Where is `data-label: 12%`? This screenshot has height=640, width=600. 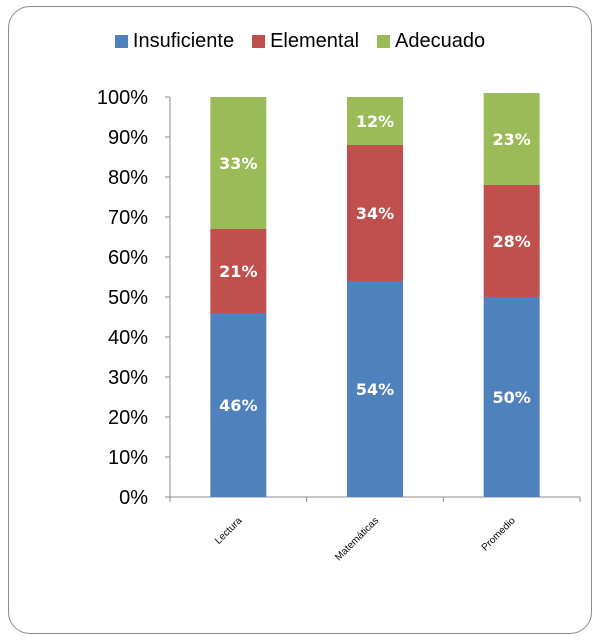
data-label: 12% is located at coordinates (375, 121).